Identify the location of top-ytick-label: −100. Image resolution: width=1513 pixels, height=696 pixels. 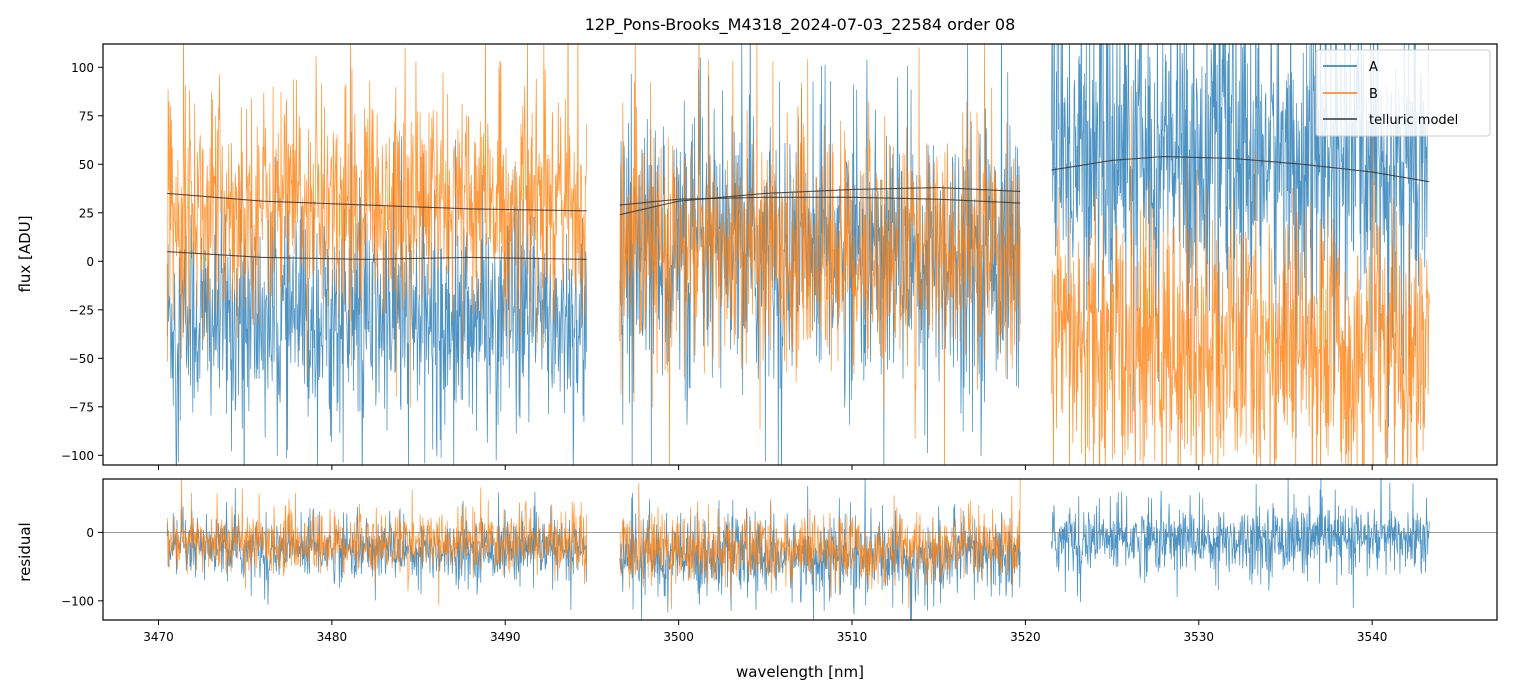
(77, 456).